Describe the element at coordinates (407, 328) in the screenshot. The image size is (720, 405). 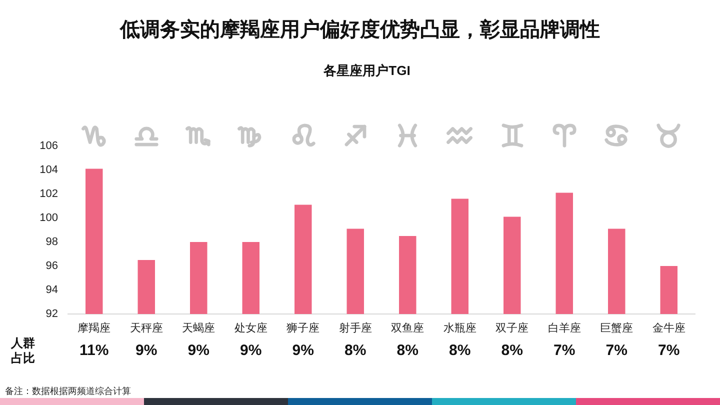
I see `x-tick-label: 双鱼座` at that location.